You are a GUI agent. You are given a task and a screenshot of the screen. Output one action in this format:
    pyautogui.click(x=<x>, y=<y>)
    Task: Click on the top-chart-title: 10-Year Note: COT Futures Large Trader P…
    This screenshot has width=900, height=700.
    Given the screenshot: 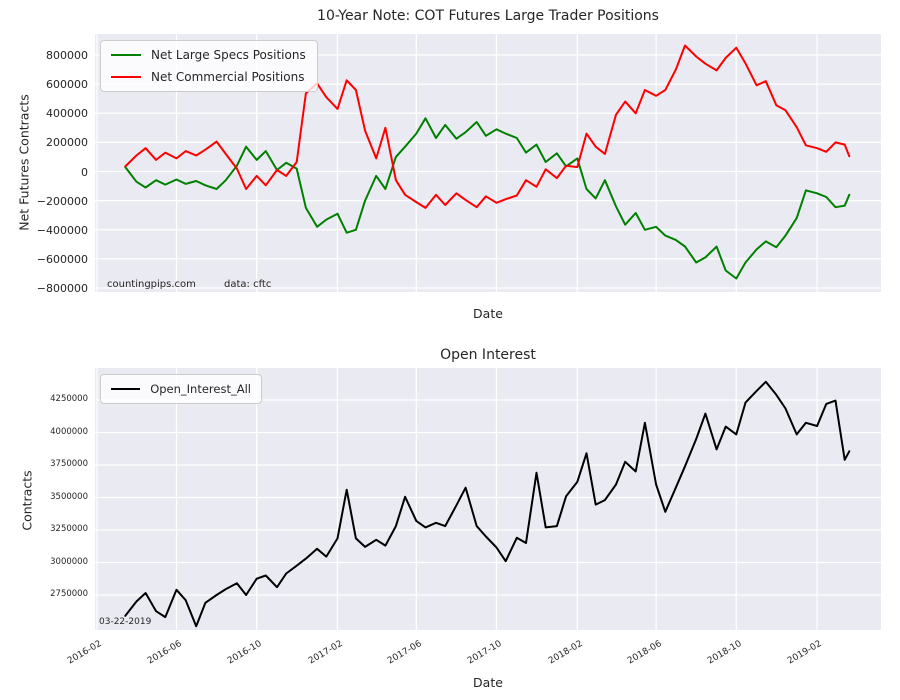 What is the action you would take?
    pyautogui.click(x=488, y=16)
    